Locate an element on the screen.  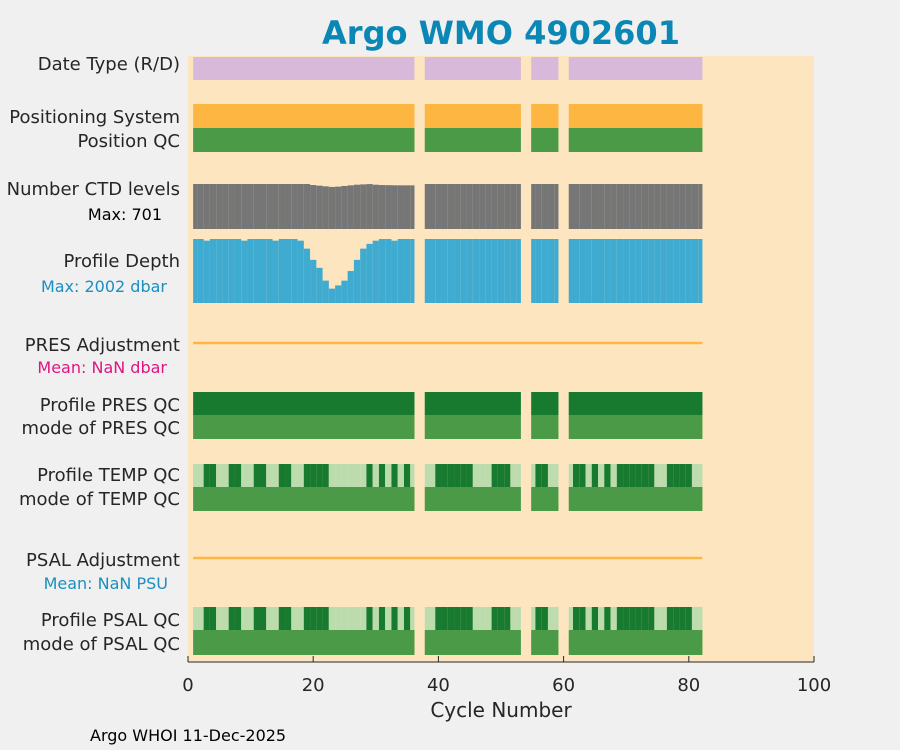
row-sublabel-ctd_levels: Max: 701 is located at coordinates (125, 214).